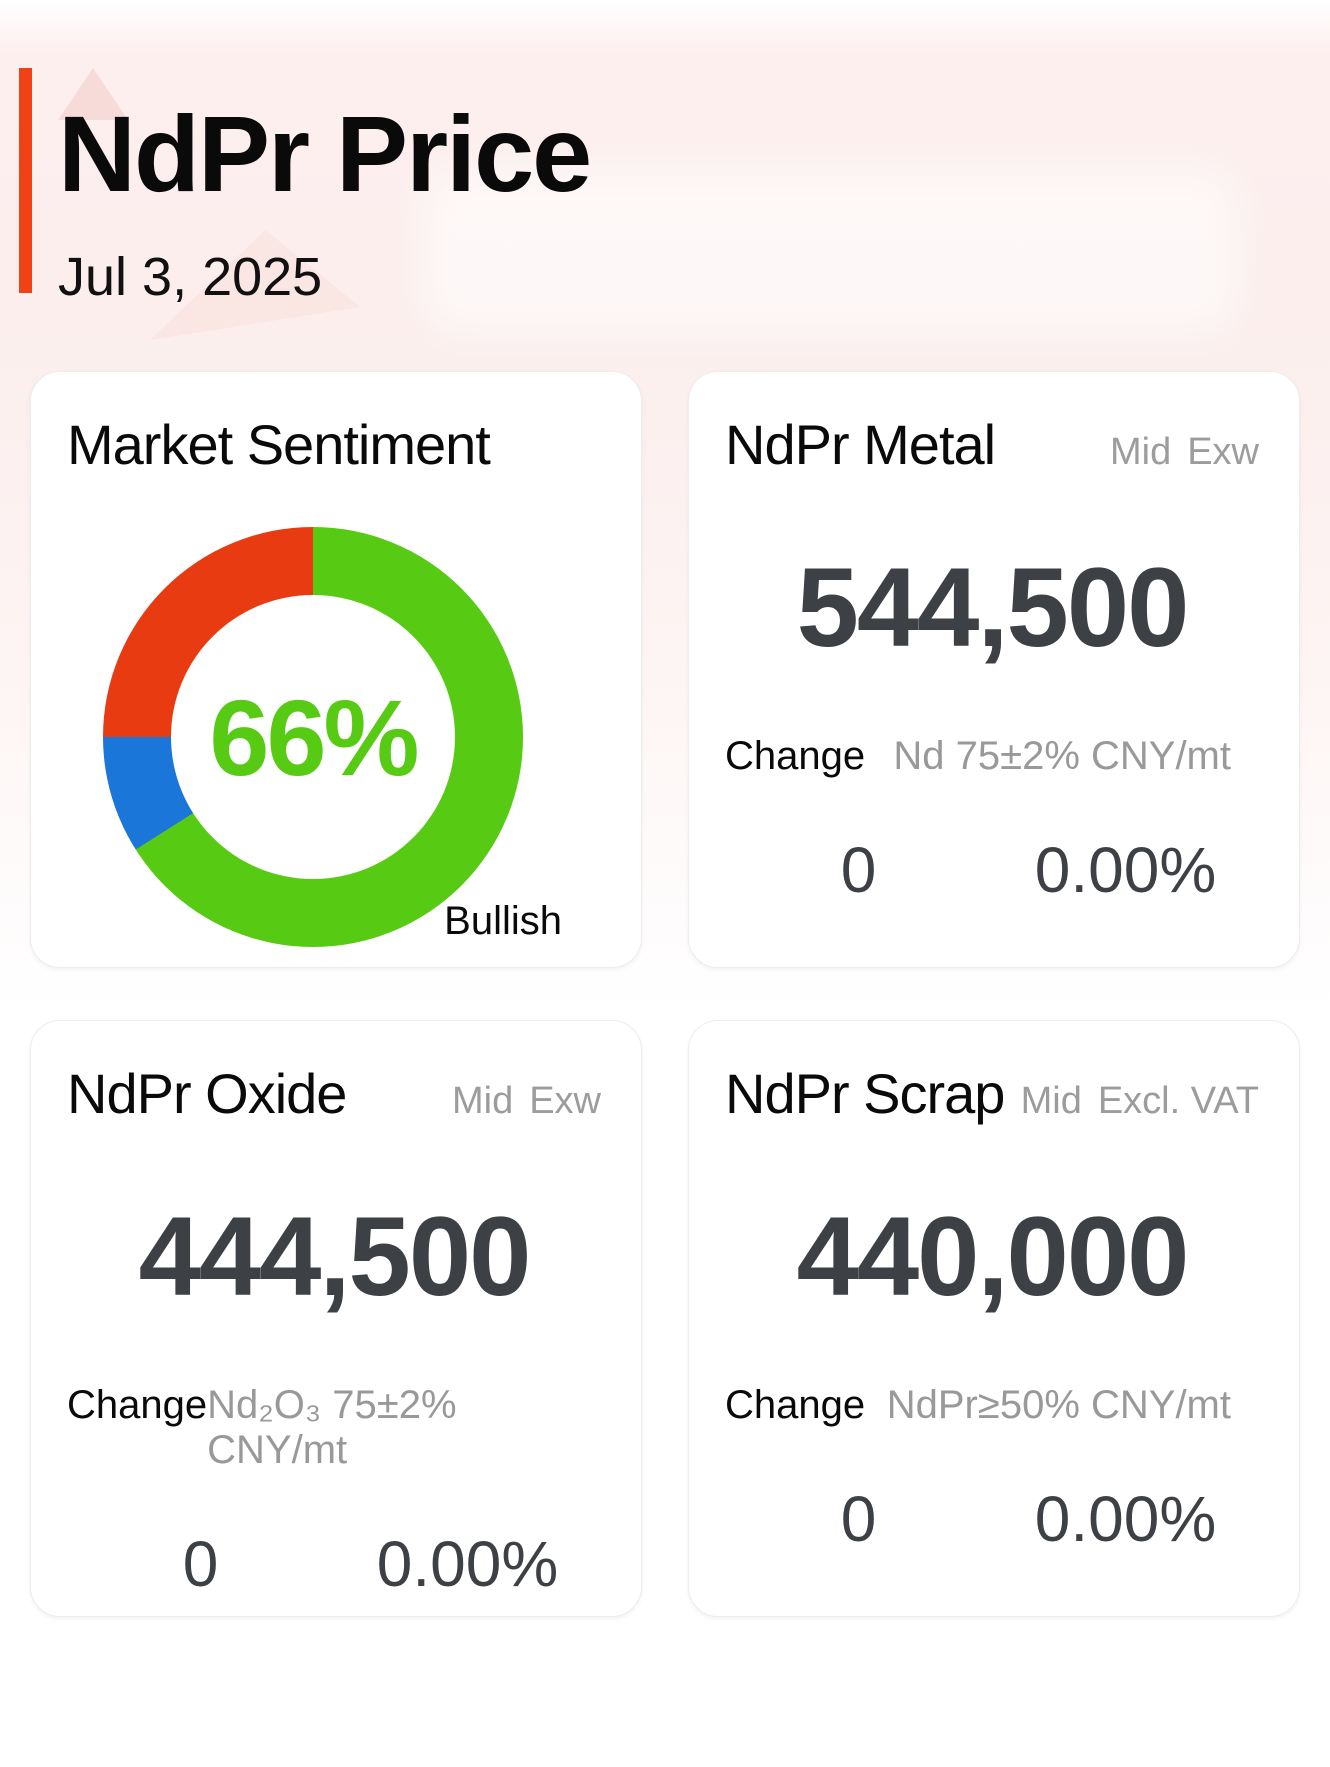 The height and width of the screenshot is (1767, 1330). Describe the element at coordinates (865, 1094) in the screenshot. I see `card-title: NdPr Scrap` at that location.